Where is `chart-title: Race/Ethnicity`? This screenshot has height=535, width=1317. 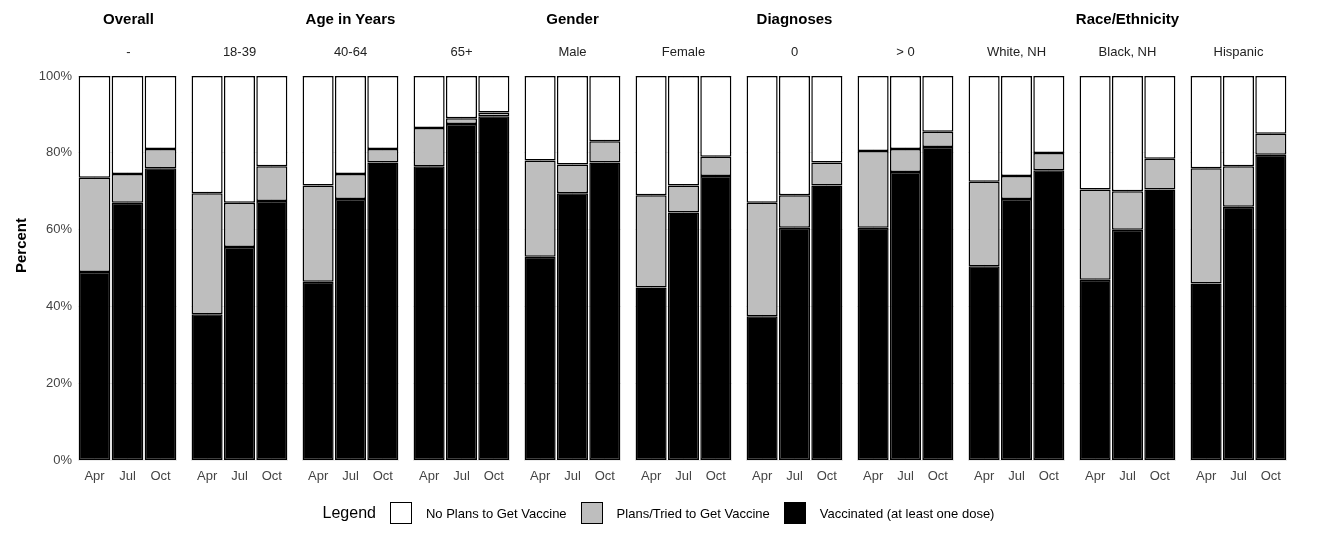 chart-title: Race/Ethnicity is located at coordinates (1127, 19).